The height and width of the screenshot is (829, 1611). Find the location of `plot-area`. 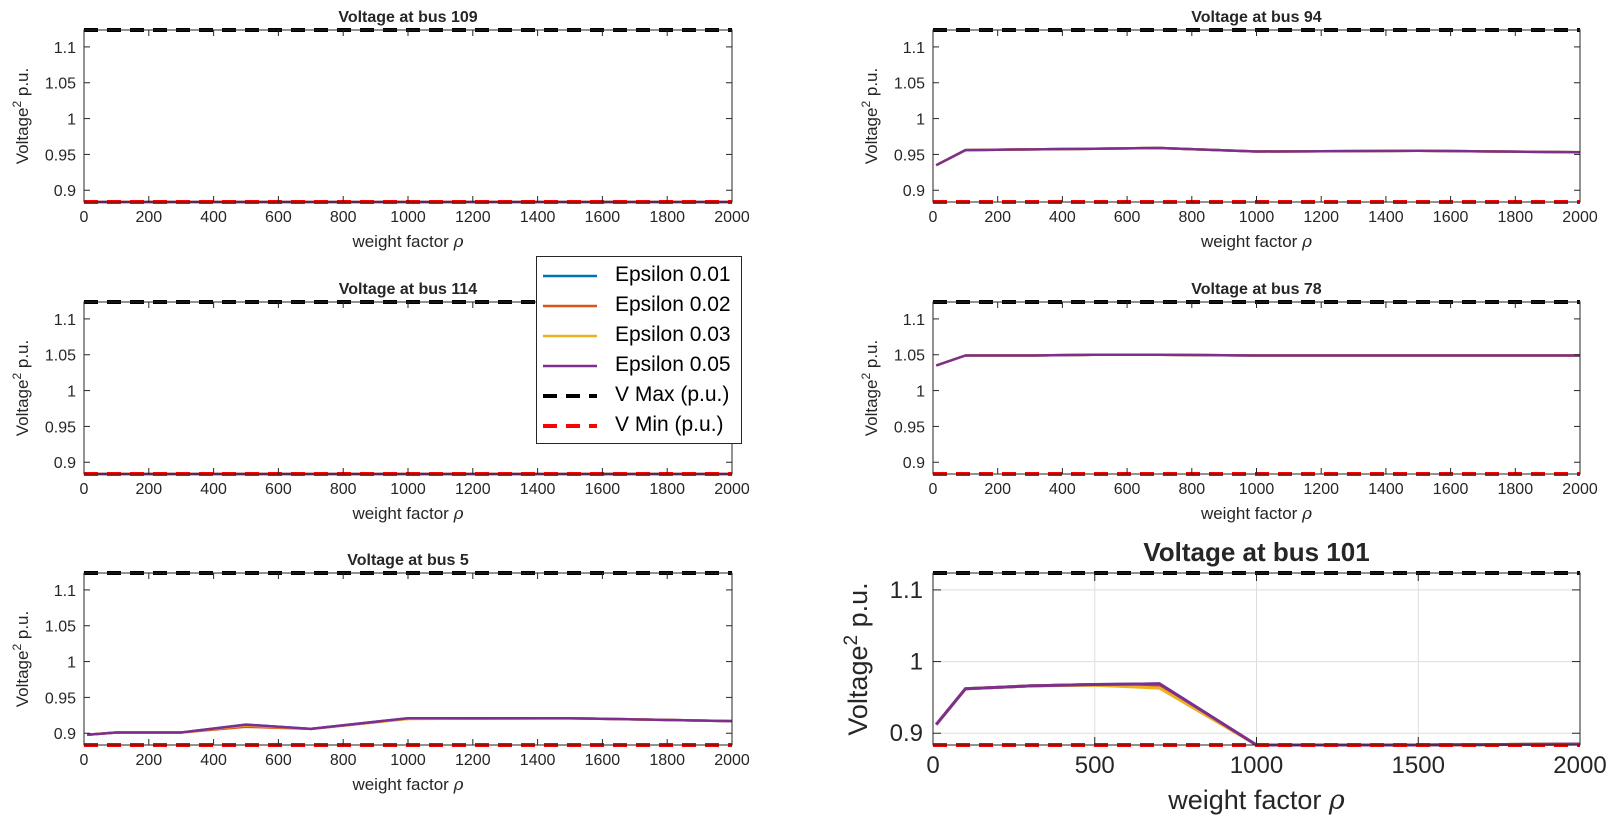

plot-area is located at coordinates (408, 659).